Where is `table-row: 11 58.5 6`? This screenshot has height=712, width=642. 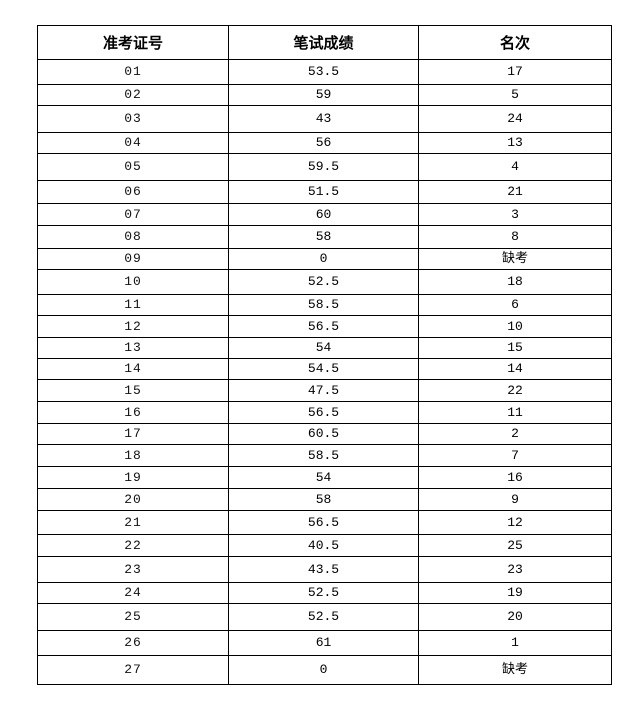
table-row: 11 58.5 6 is located at coordinates (324, 305).